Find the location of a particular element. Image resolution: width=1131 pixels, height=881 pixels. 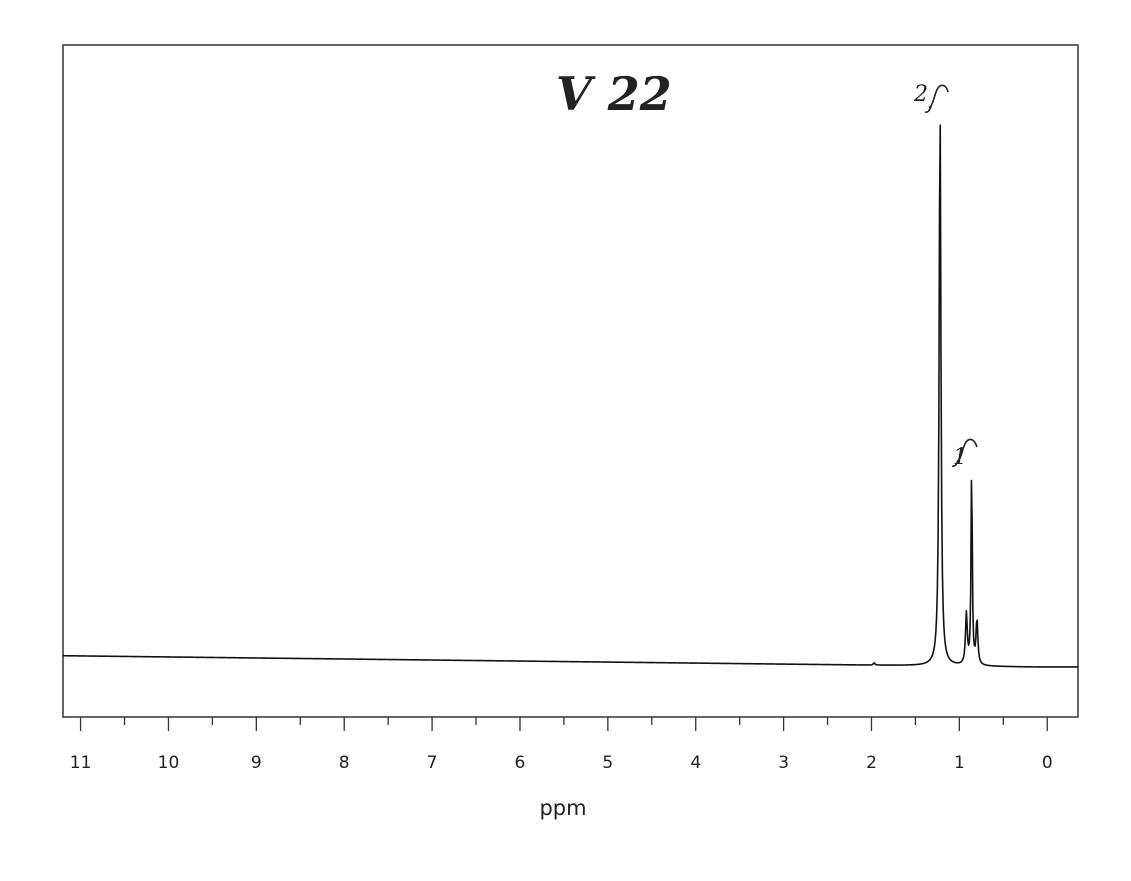

sample-label-text: V 22 is located at coordinates (614, 94).